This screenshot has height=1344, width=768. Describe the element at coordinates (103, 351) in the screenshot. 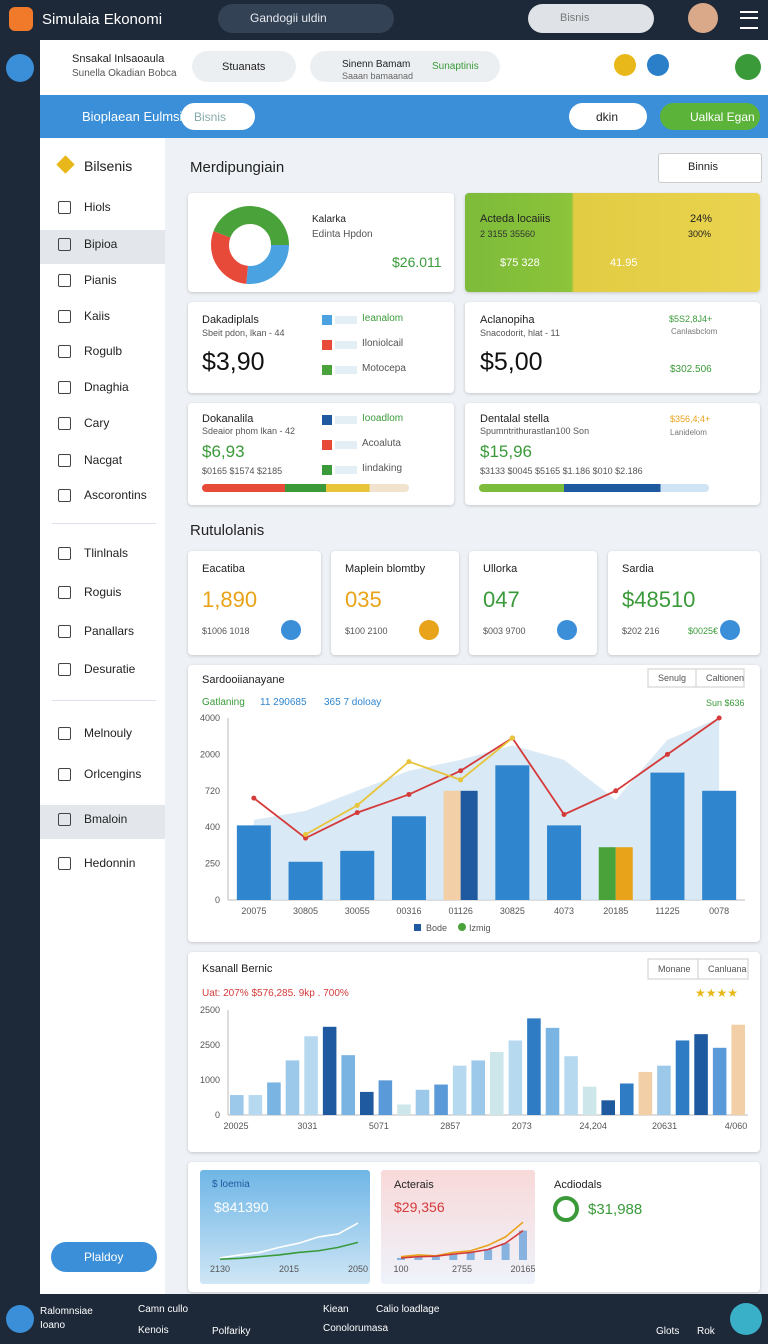

I see `sidebar-item: Rogulb` at that location.